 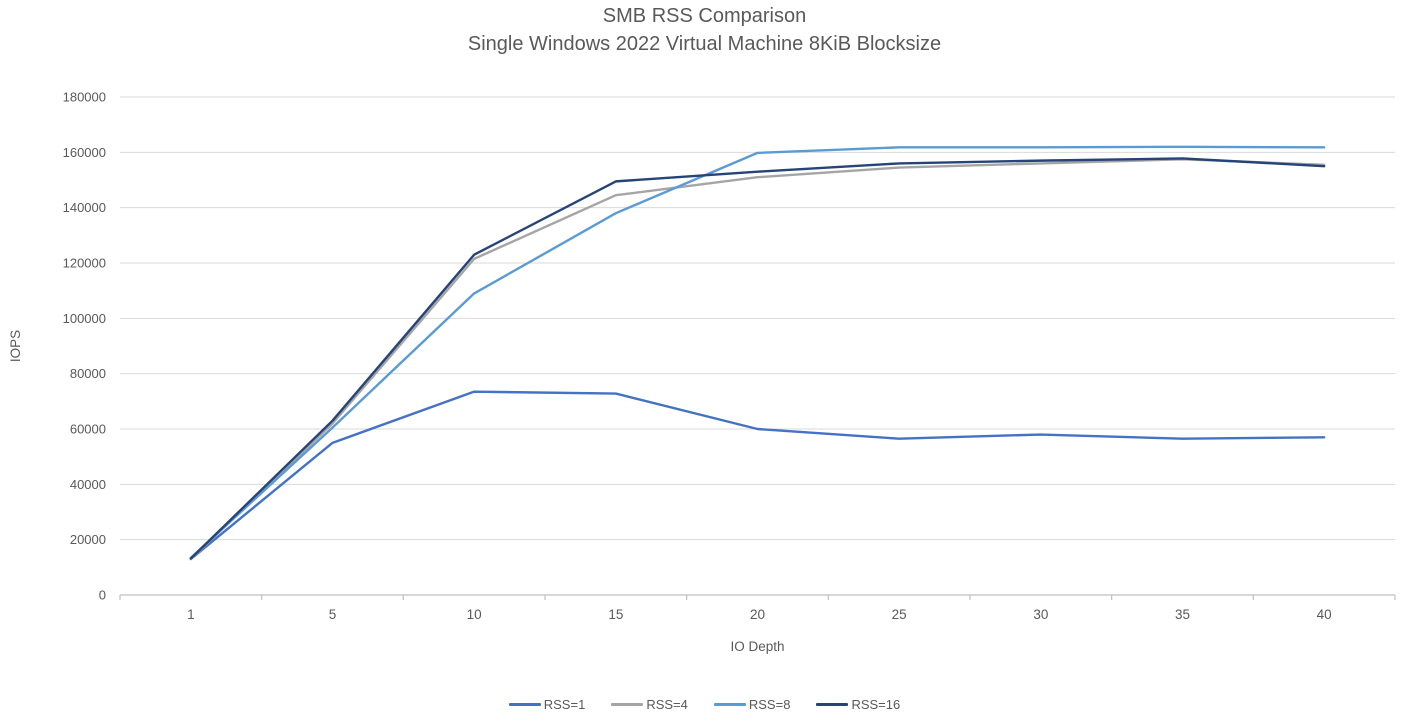 I want to click on legend-item-rss-4: RSS=4, so click(x=649, y=704).